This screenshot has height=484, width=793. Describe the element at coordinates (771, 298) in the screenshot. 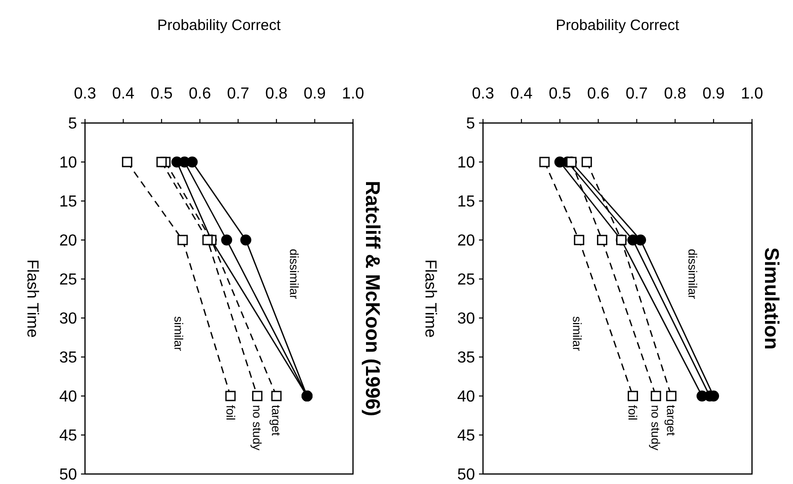

I see `text: Simulation` at that location.